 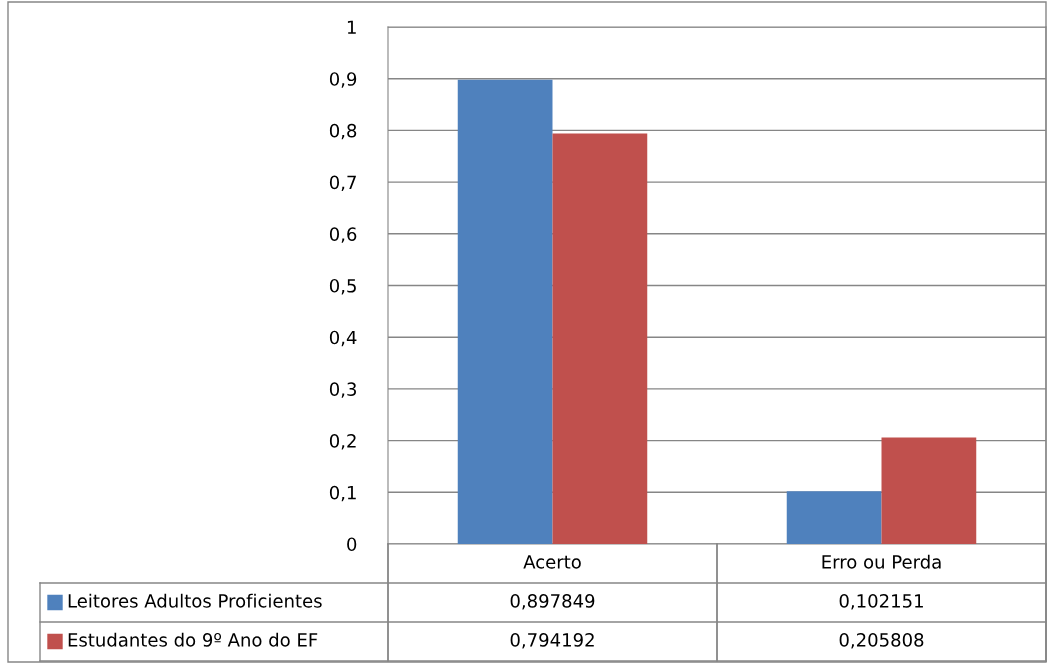 What do you see at coordinates (343, 80) in the screenshot?
I see `y-tick-label: 0,9` at bounding box center [343, 80].